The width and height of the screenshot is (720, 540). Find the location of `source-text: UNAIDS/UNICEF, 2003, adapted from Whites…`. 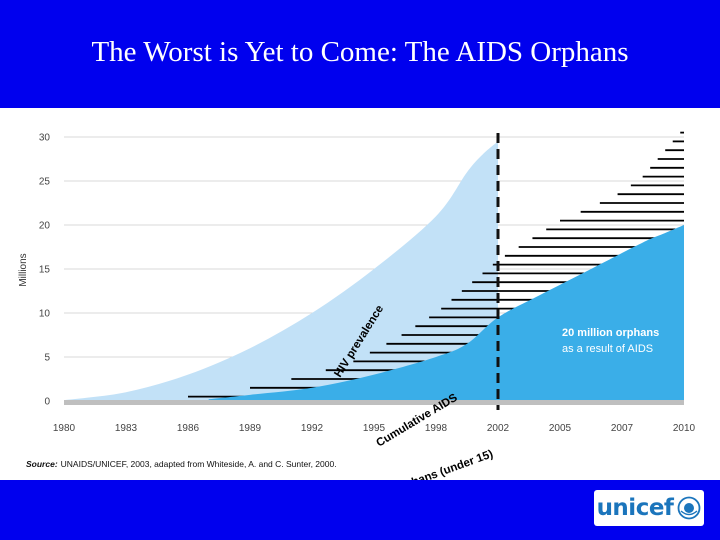

source-text: UNAIDS/UNICEF, 2003, adapted from Whites… is located at coordinates (199, 464).